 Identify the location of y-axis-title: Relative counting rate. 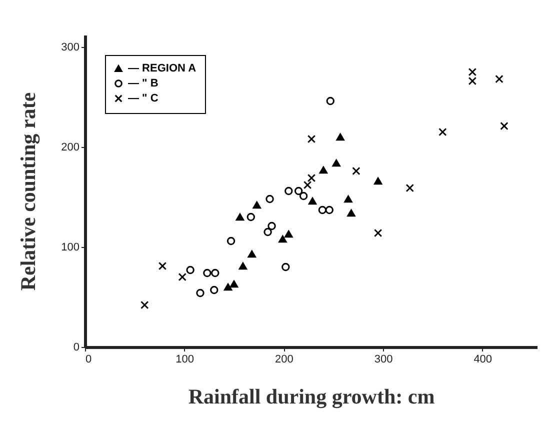
(28, 191).